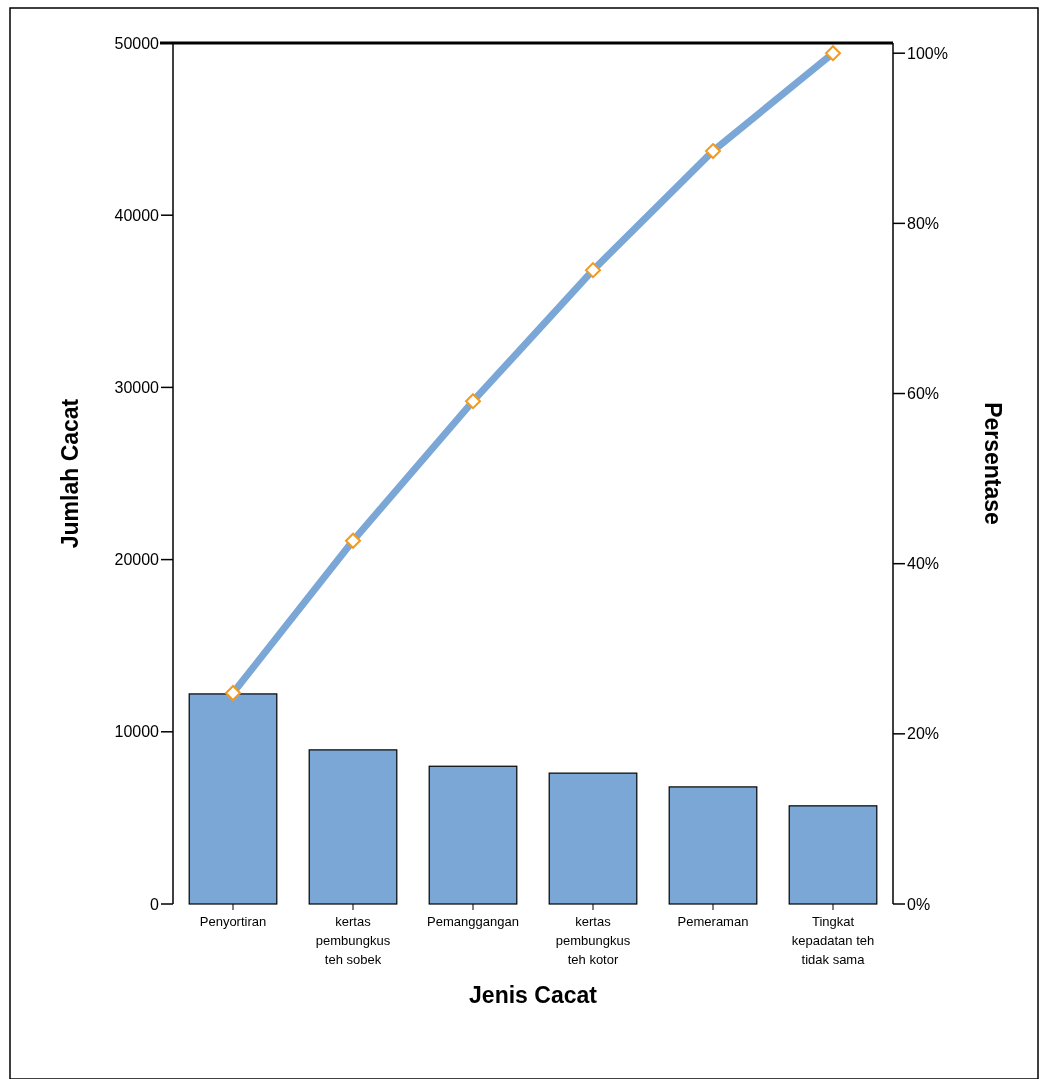 Image resolution: width=1048 pixels, height=1079 pixels. What do you see at coordinates (927, 53) in the screenshot?
I see `y2-tick-label: 100%` at bounding box center [927, 53].